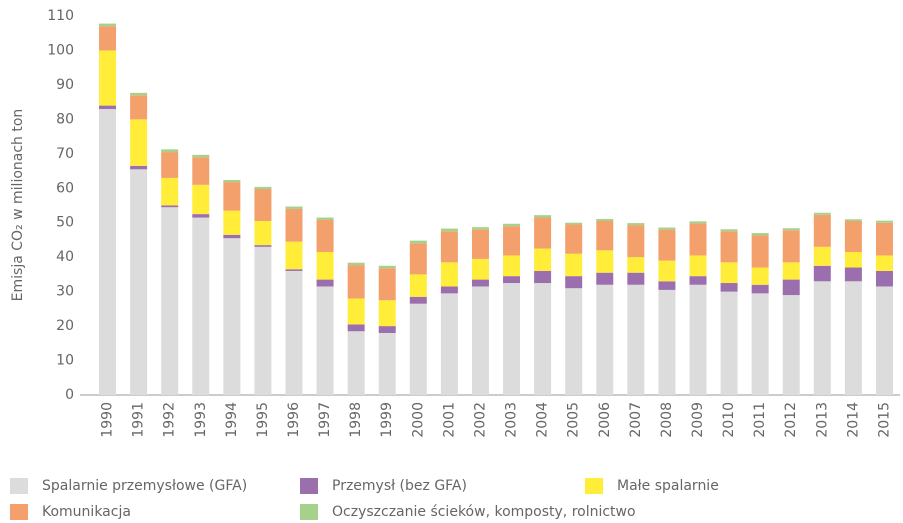  I want to click on y-tick-label: 80, so click(65, 119).